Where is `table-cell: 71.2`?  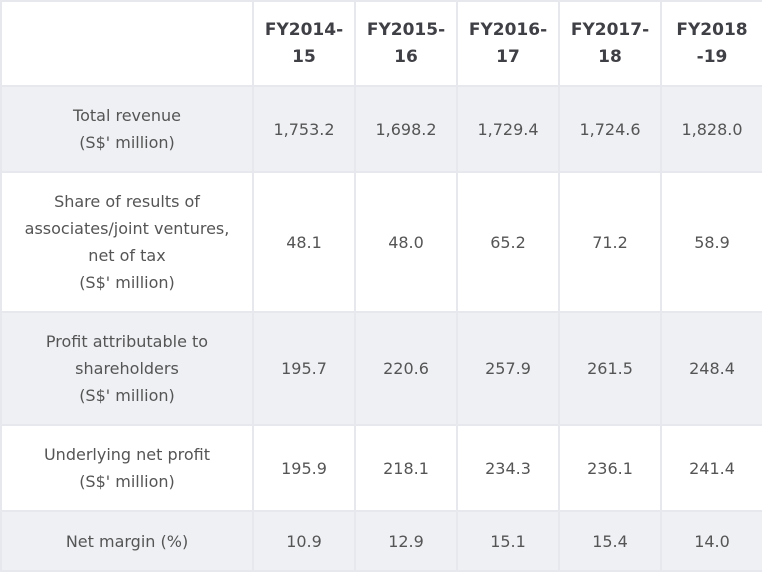
table-cell: 71.2 is located at coordinates (610, 242).